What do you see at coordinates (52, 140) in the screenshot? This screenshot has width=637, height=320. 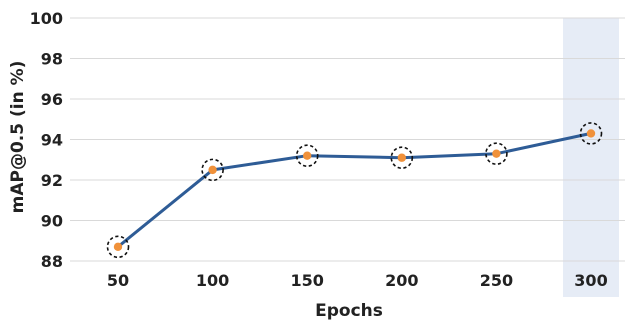 I see `y-tick-label-94: 94` at bounding box center [52, 140].